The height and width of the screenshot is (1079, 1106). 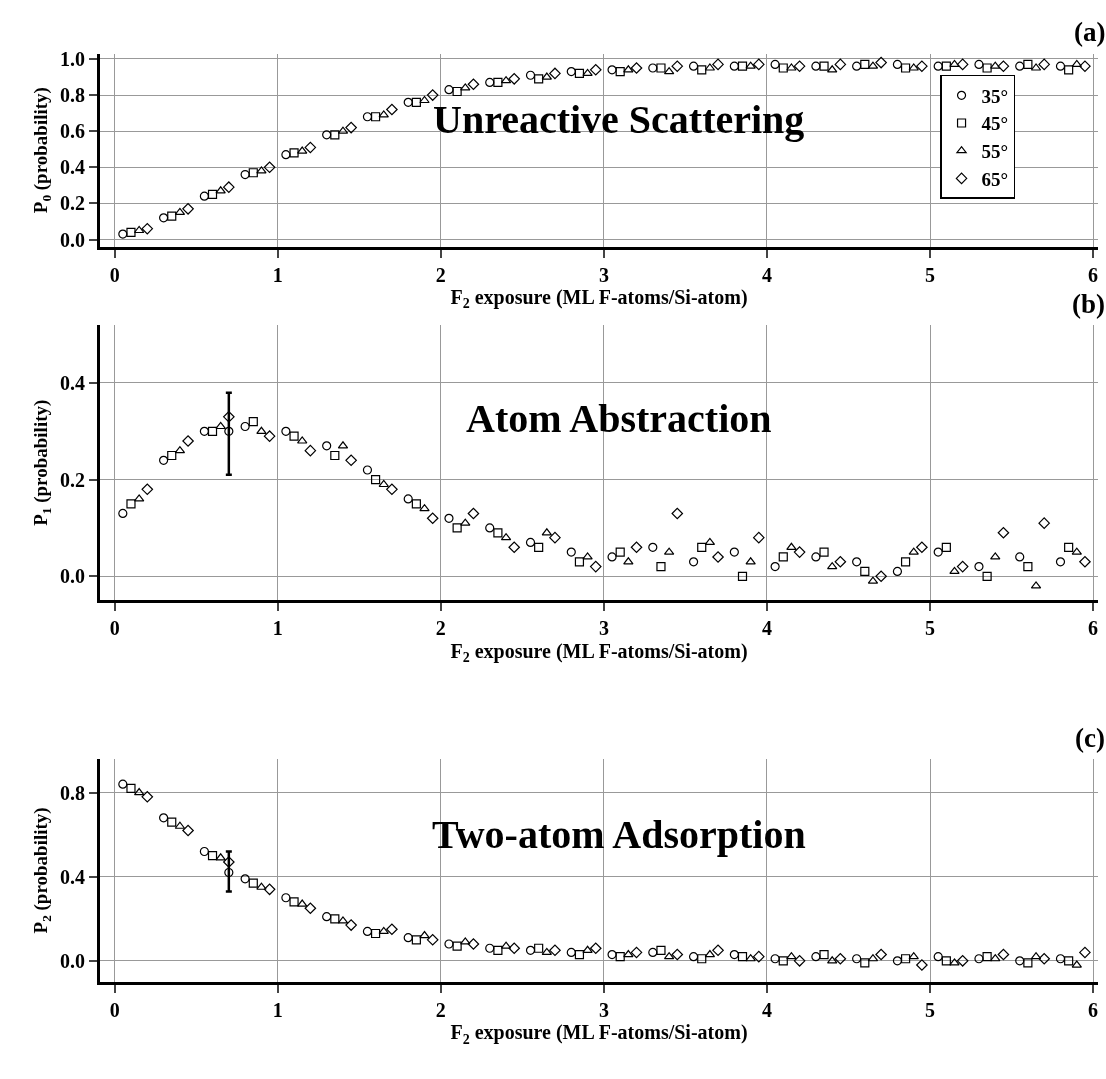 I want to click on x-tick-label: 4, so click(x=766, y=1009).